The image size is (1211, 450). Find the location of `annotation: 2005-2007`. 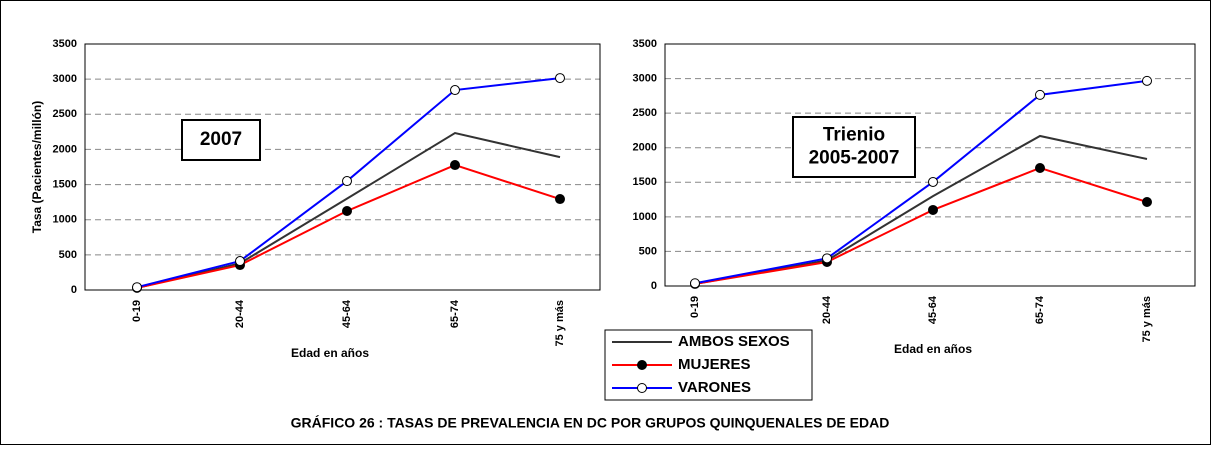

annotation: 2005-2007 is located at coordinates (854, 158).